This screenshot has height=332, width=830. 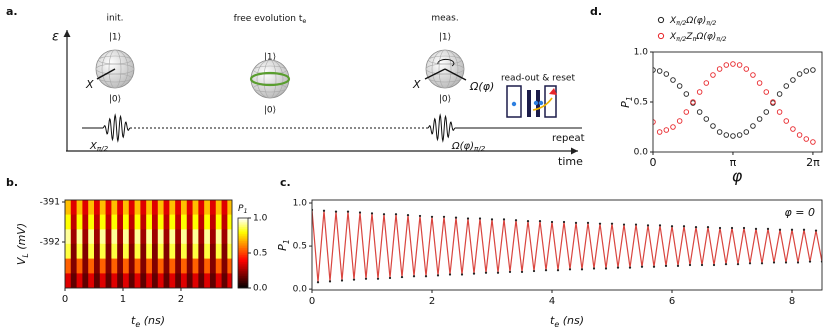 What do you see at coordinates (567, 246) in the screenshot?
I see `fit-line` at bounding box center [567, 246].